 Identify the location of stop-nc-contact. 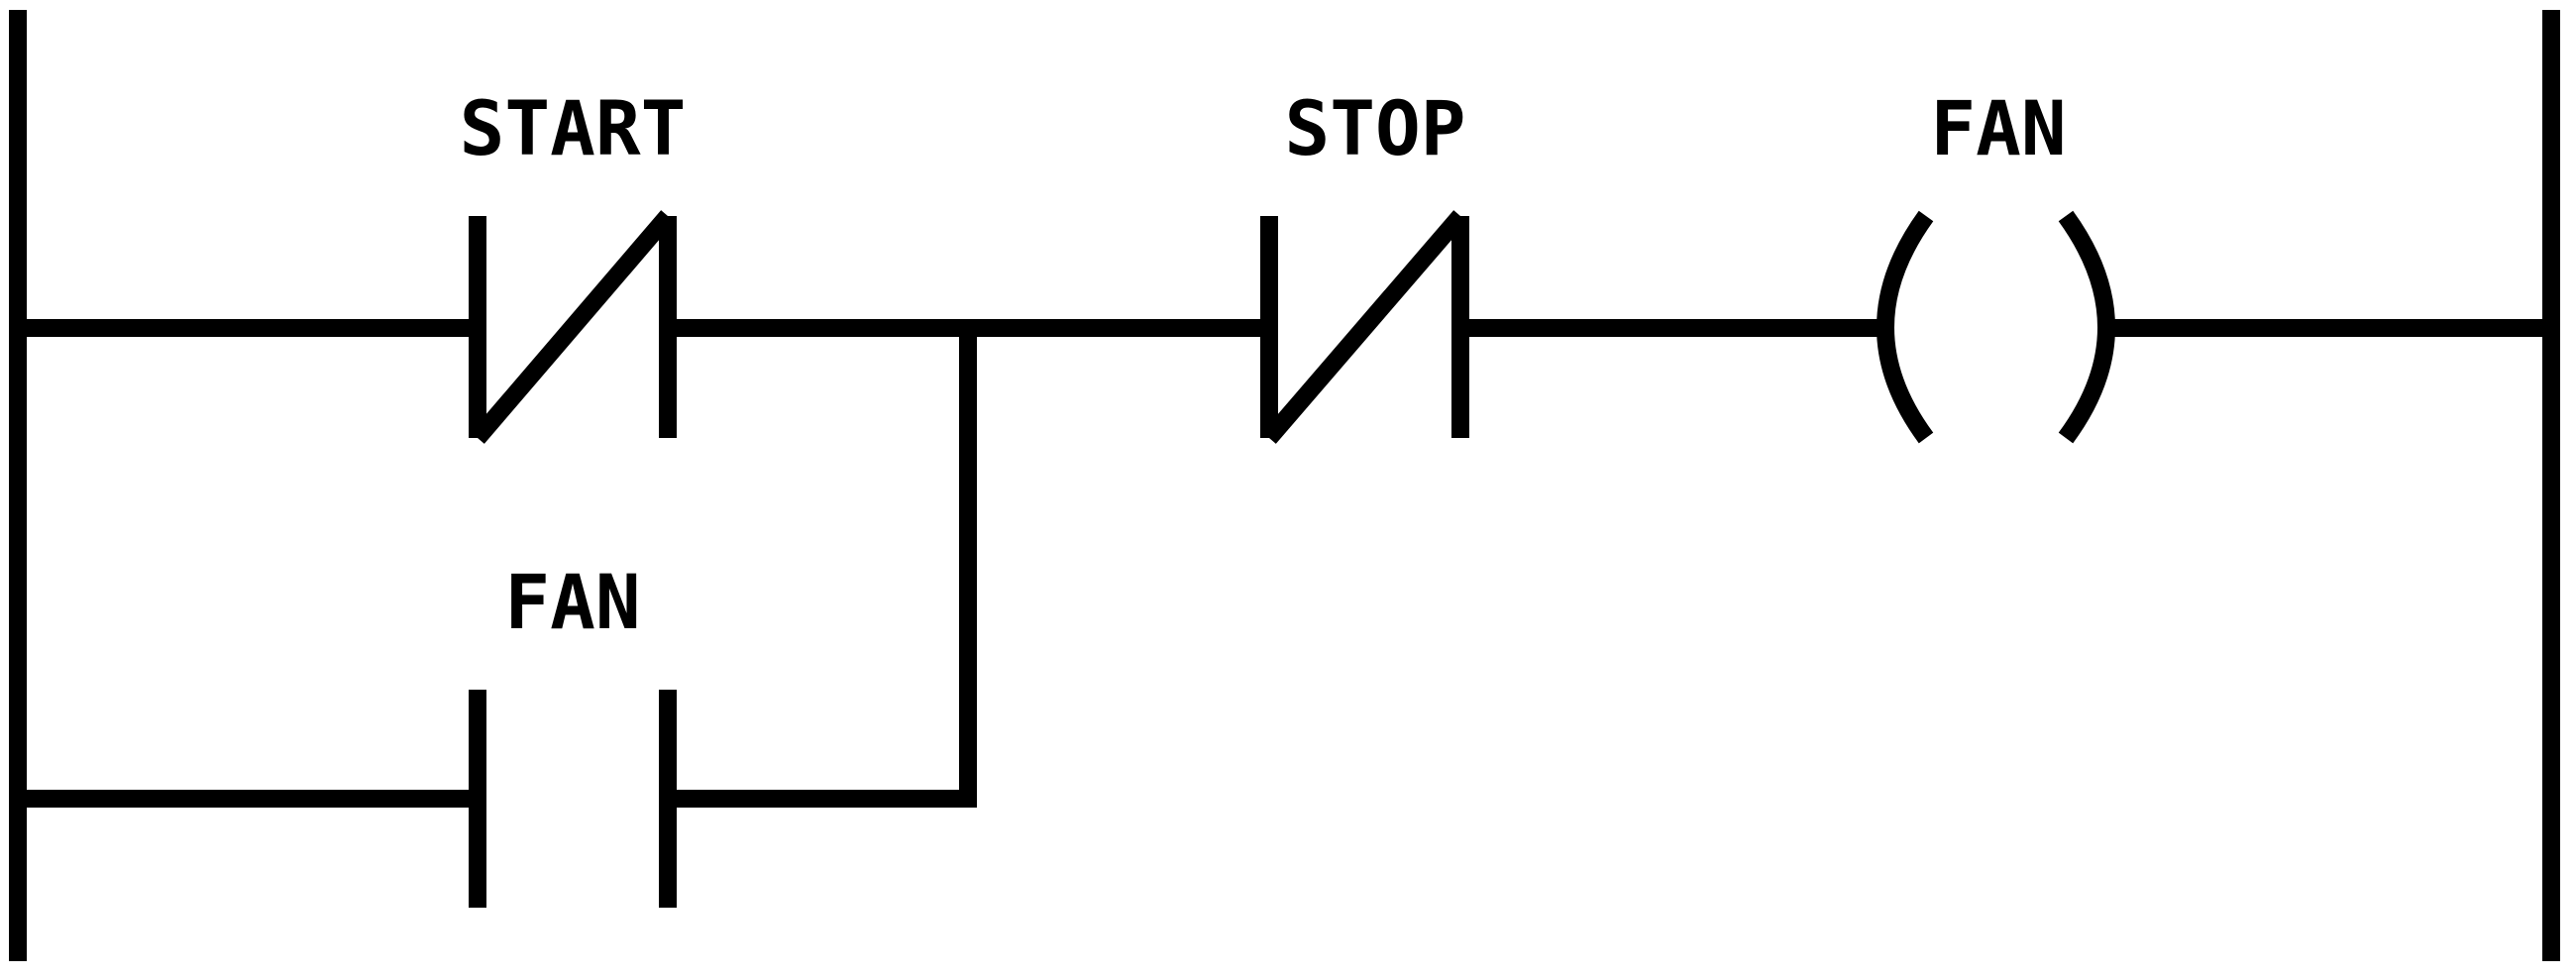
(1364, 327).